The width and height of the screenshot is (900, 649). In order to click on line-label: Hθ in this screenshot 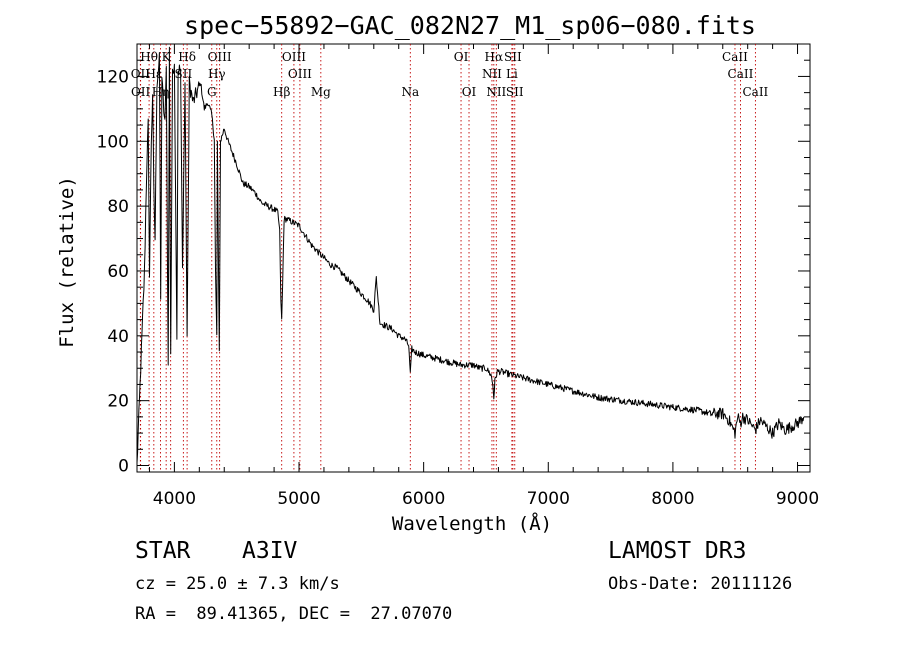, I will do `click(149, 57)`.